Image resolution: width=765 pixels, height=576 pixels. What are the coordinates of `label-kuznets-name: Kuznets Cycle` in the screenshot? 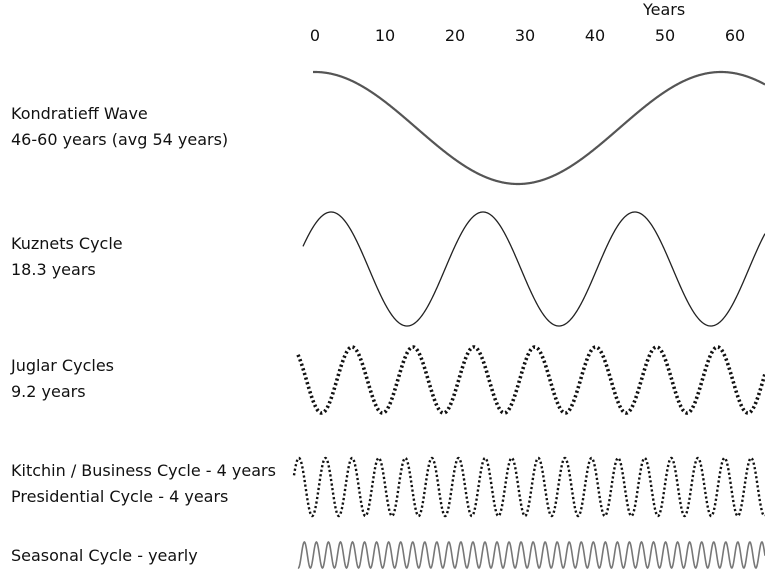 It's located at (67, 243).